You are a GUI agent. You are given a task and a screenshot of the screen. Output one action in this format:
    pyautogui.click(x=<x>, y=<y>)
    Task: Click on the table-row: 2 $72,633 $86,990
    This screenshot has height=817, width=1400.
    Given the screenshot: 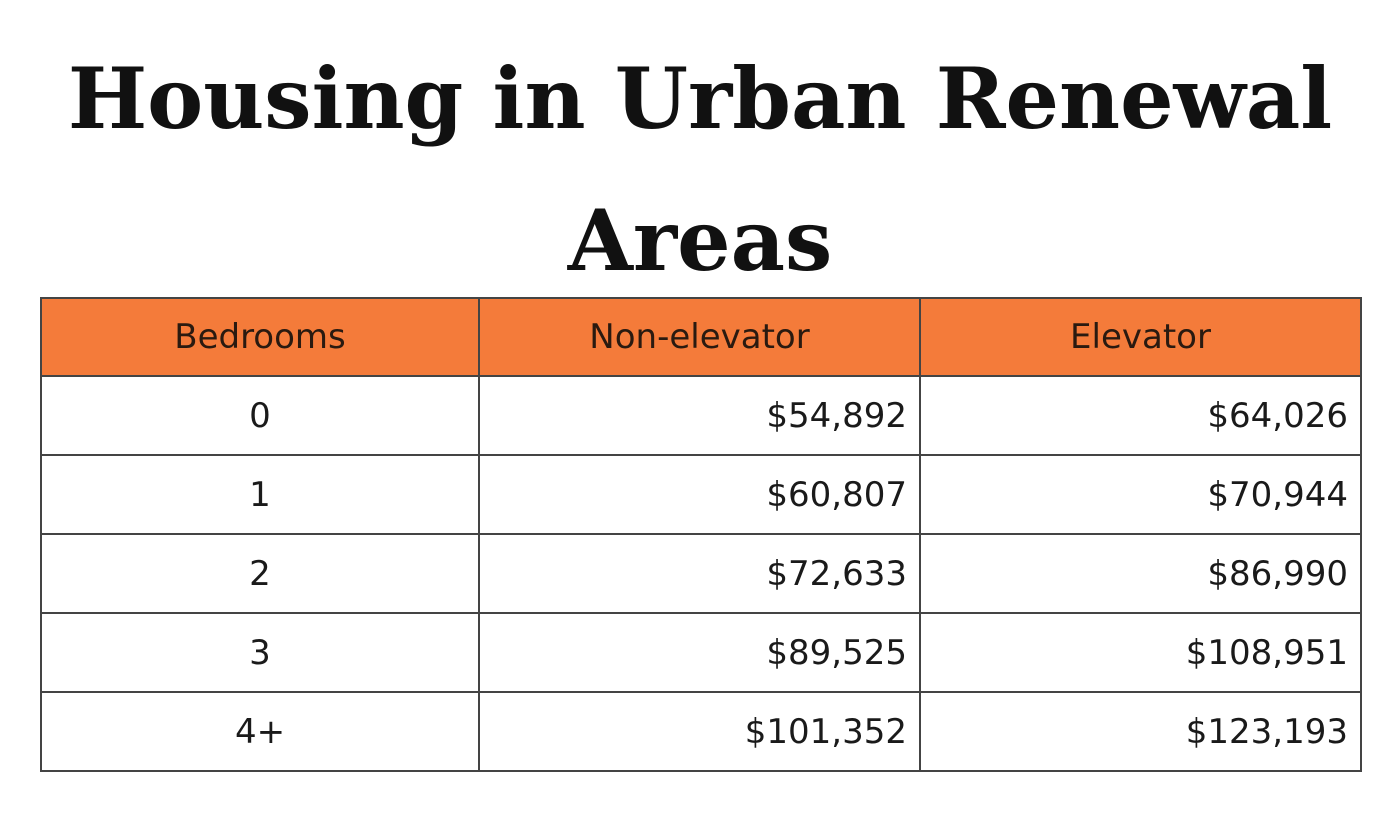 What is the action you would take?
    pyautogui.click(x=701, y=573)
    